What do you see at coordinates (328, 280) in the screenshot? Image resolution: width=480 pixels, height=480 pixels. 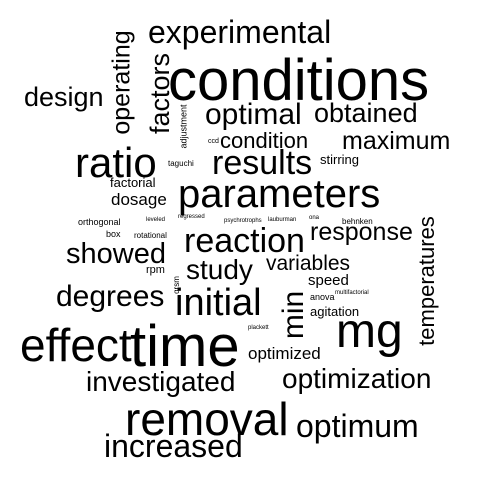 I see `word-speed: speed` at bounding box center [328, 280].